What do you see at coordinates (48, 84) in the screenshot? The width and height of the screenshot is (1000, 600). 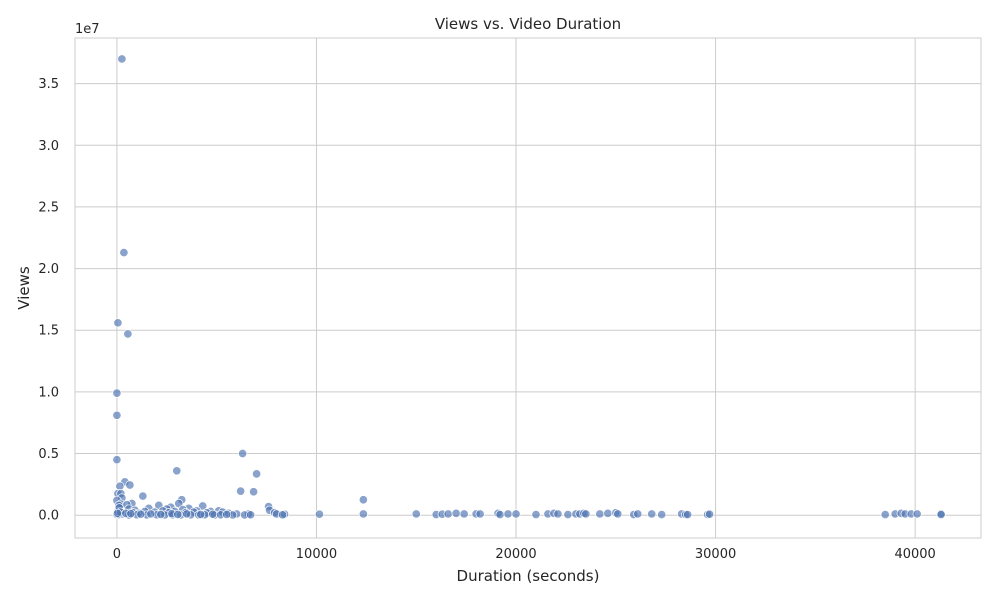 I see `y-tick-label: 3.5` at bounding box center [48, 84].